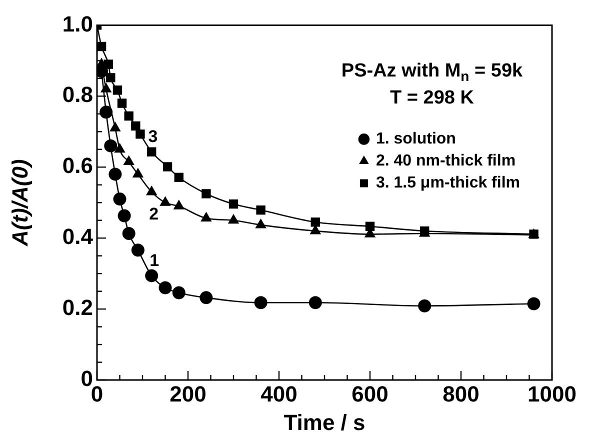 The width and height of the screenshot is (591, 445). What do you see at coordinates (370, 393) in the screenshot?
I see `x-tick-label: 600` at bounding box center [370, 393].